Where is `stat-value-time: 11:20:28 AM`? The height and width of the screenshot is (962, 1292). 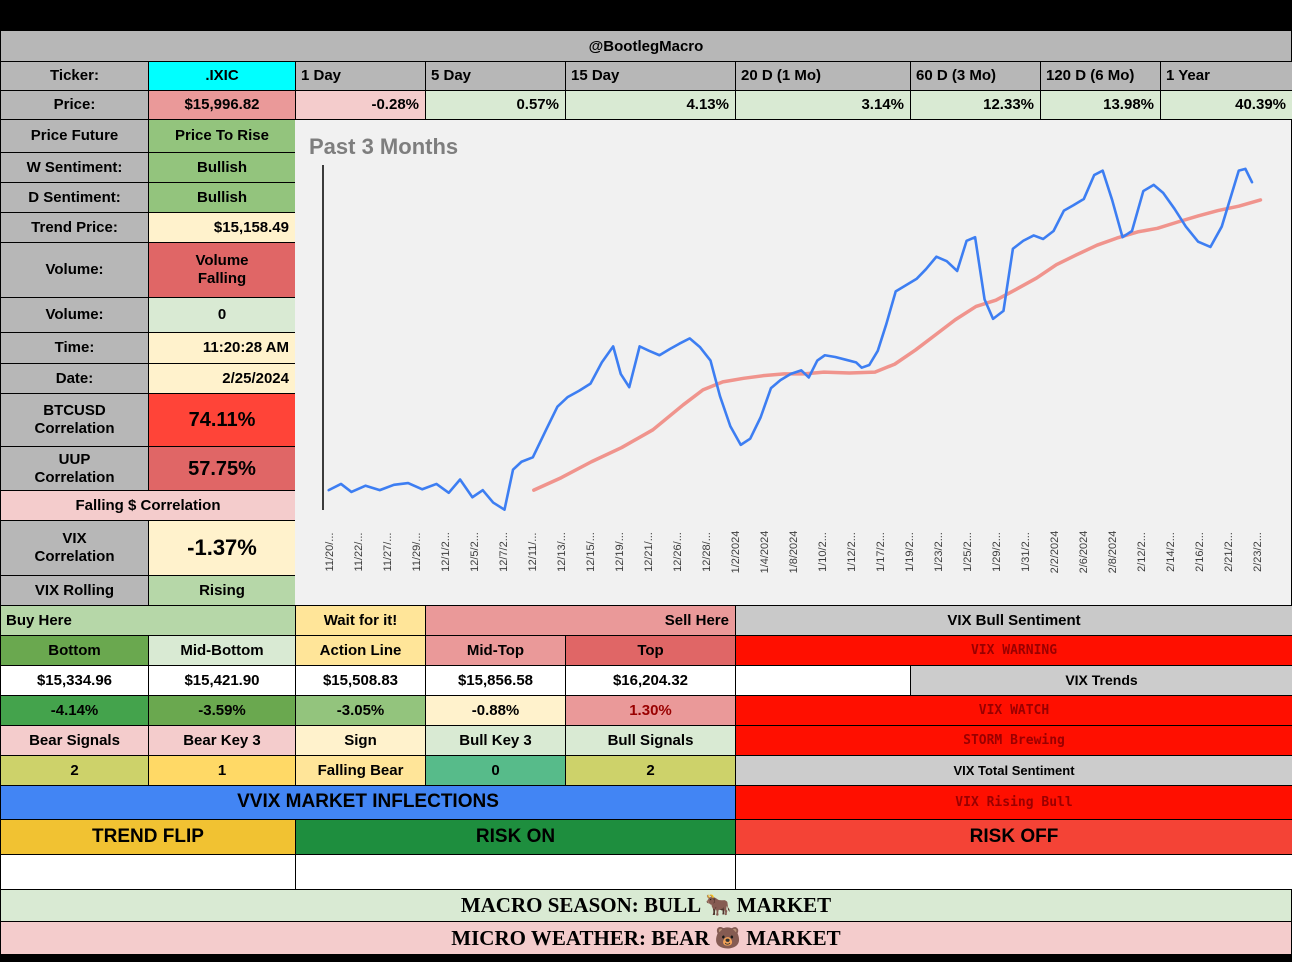 stat-value-time: 11:20:28 AM is located at coordinates (222, 348).